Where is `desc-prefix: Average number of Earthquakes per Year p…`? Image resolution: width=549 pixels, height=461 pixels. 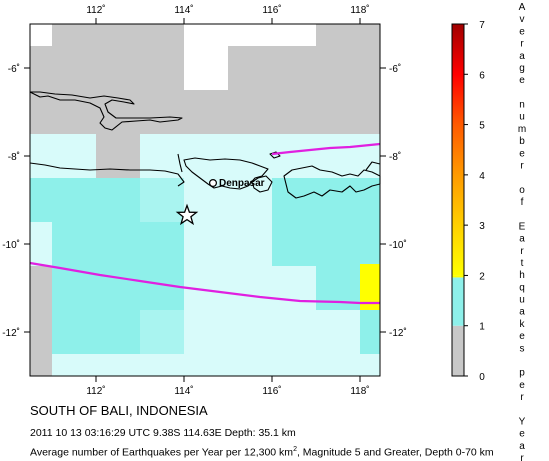 desc-prefix: Average number of Earthquakes per Year p… is located at coordinates (162, 452).